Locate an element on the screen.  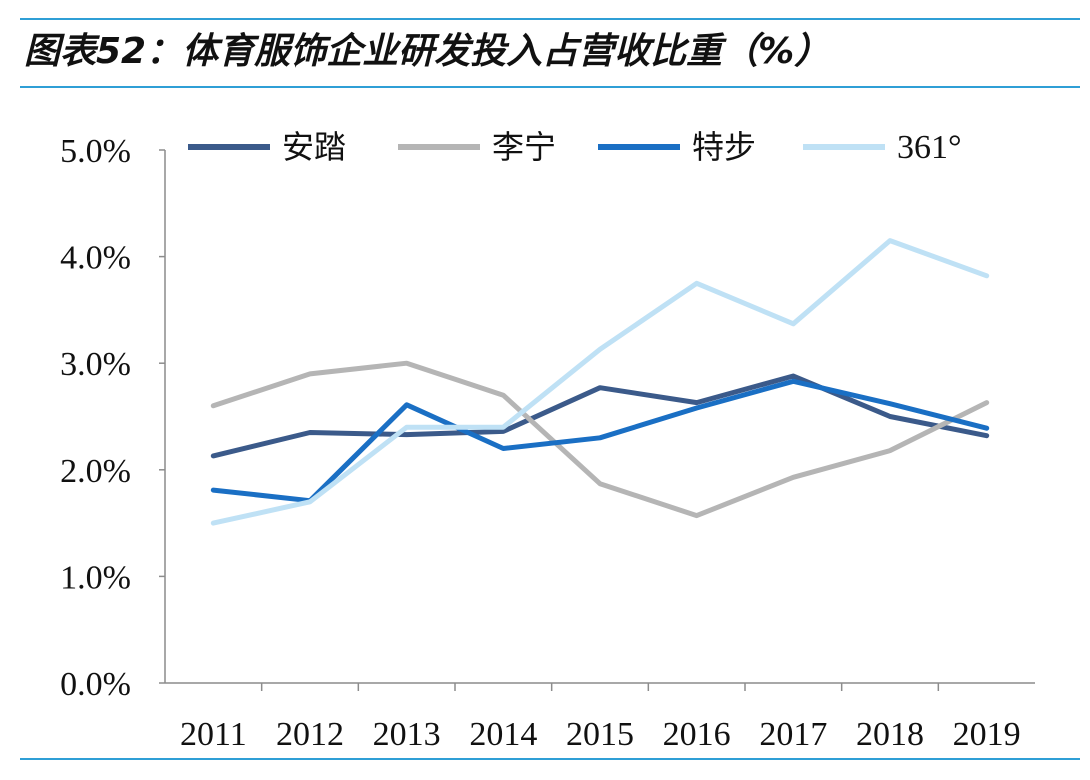
x-tick-label: 2012 is located at coordinates (310, 734).